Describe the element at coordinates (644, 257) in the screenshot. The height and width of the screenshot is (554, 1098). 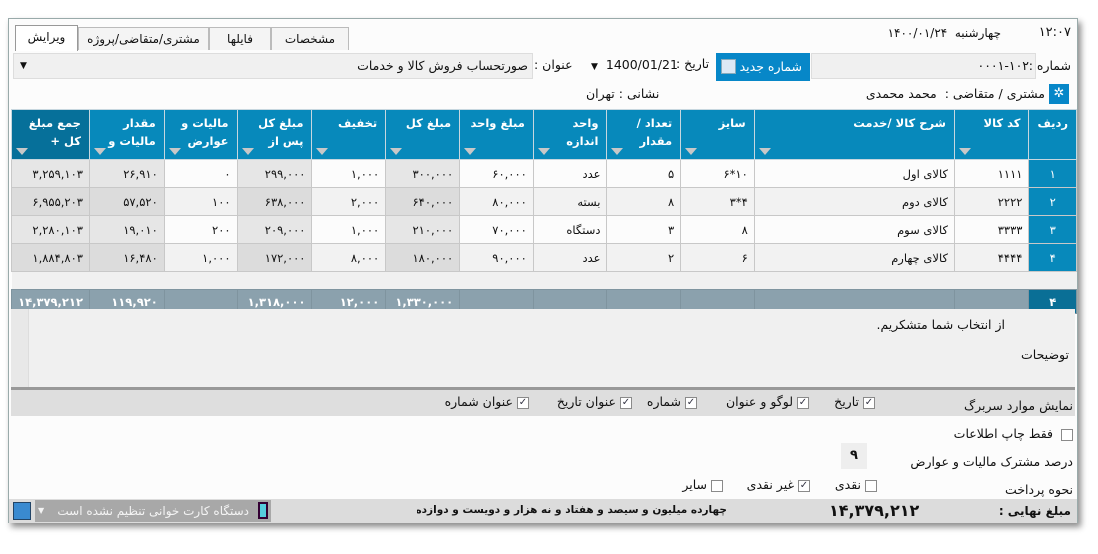
I see `table-cell: ۲` at that location.